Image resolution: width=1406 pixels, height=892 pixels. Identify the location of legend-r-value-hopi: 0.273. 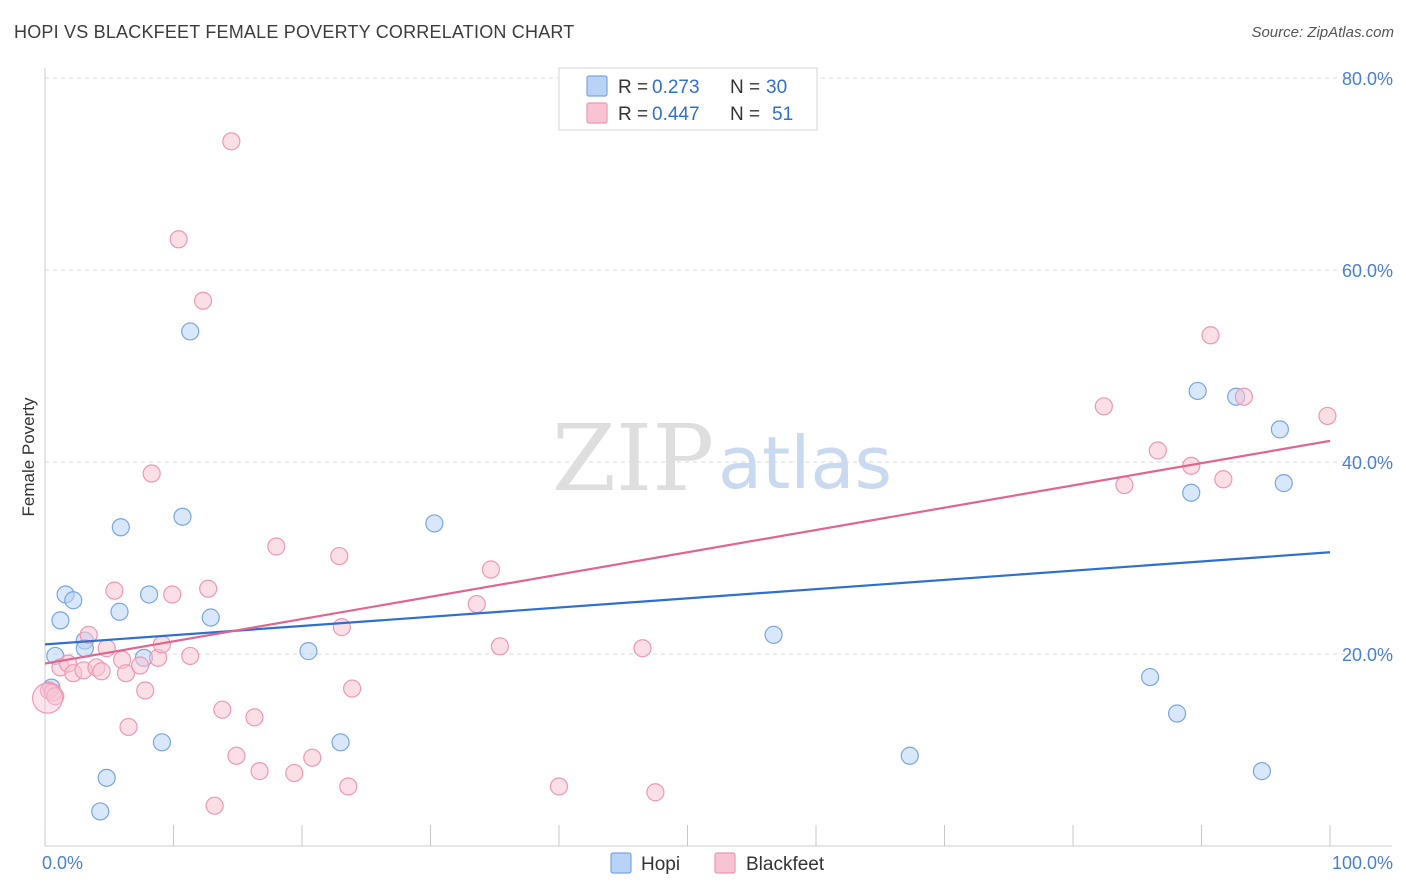
(676, 87).